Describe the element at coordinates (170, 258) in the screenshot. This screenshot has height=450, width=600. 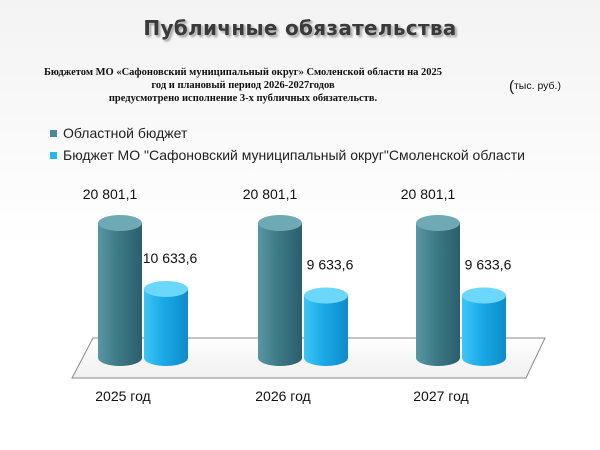
I see `value-label-municipal-1: 10 633,6` at that location.